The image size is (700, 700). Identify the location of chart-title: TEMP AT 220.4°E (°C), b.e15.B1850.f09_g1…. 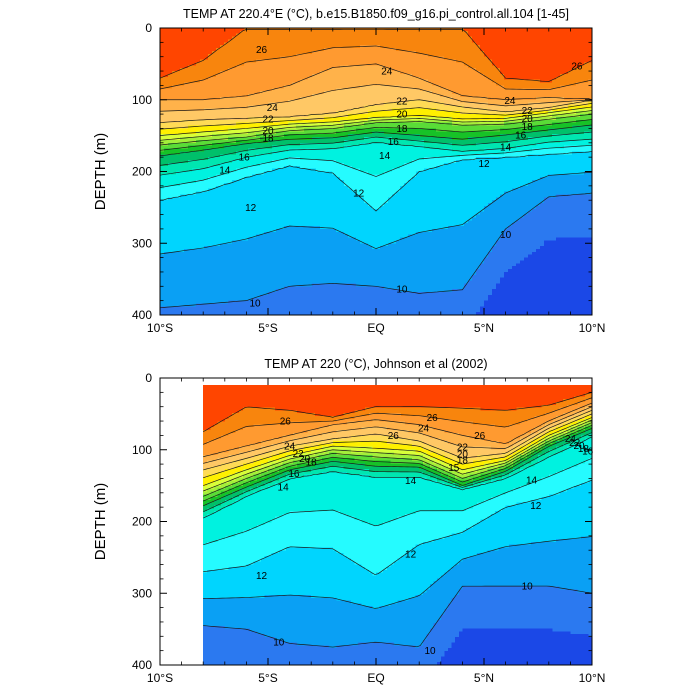
(376, 14).